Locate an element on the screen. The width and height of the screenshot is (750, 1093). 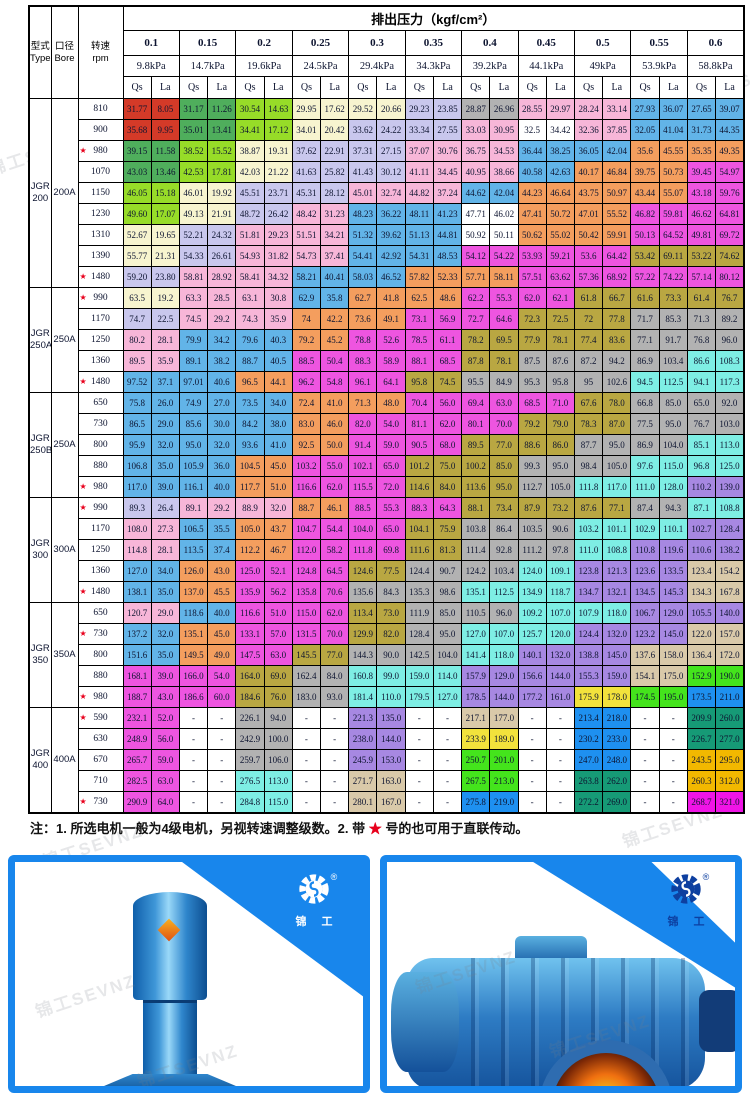
la-value-cell: 20.66 is located at coordinates (391, 109).